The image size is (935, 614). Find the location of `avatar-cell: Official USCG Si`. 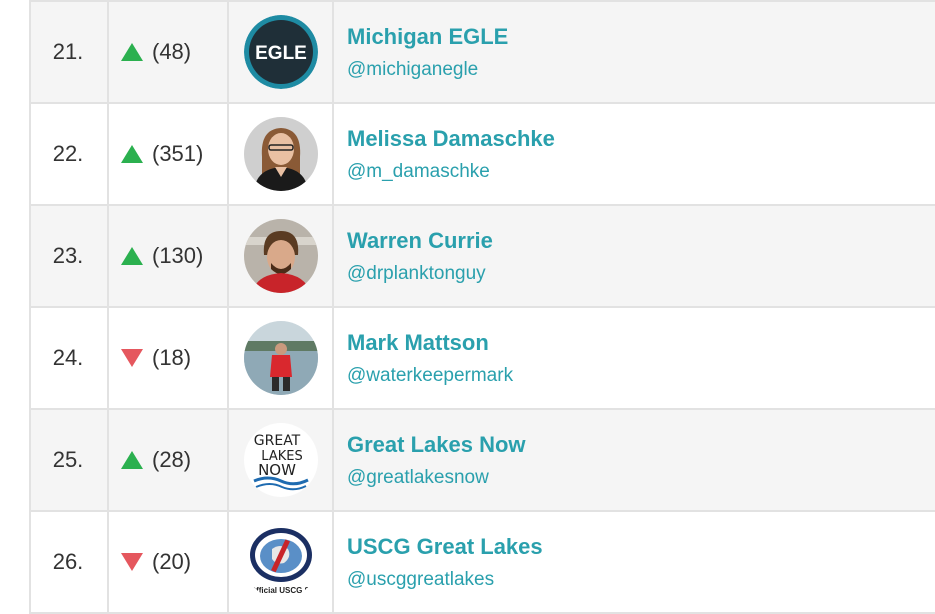

avatar-cell: Official USCG Si is located at coordinates (281, 562).